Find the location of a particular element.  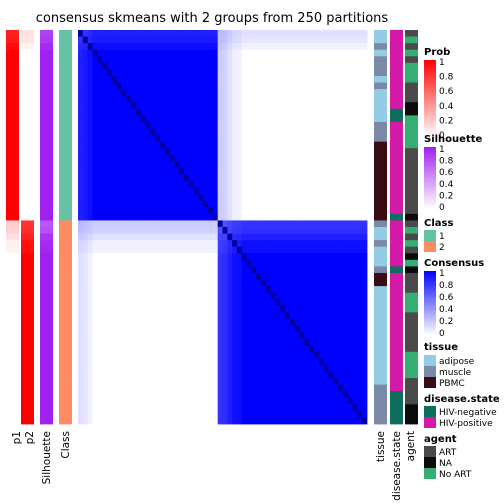

silhouette-cell is located at coordinates (46, 184).